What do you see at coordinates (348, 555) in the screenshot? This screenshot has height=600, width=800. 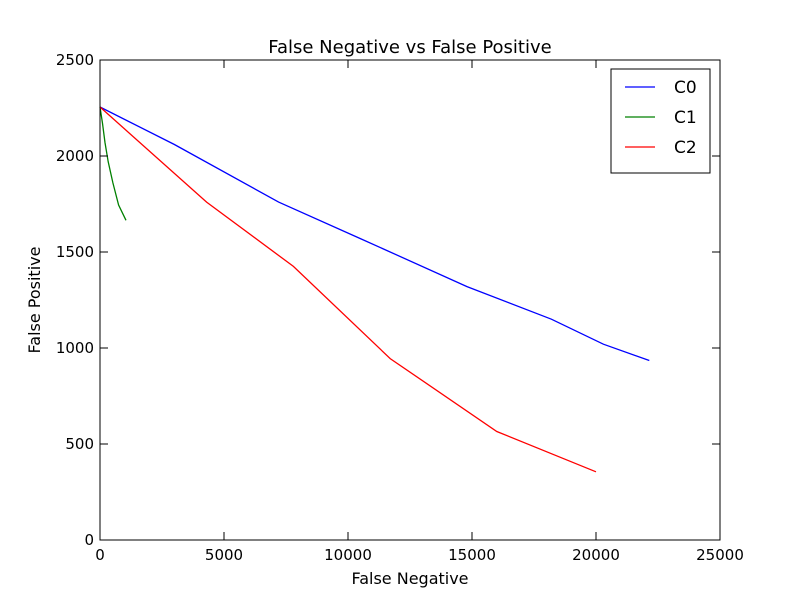 I see `x-tick-label: 10000` at bounding box center [348, 555].